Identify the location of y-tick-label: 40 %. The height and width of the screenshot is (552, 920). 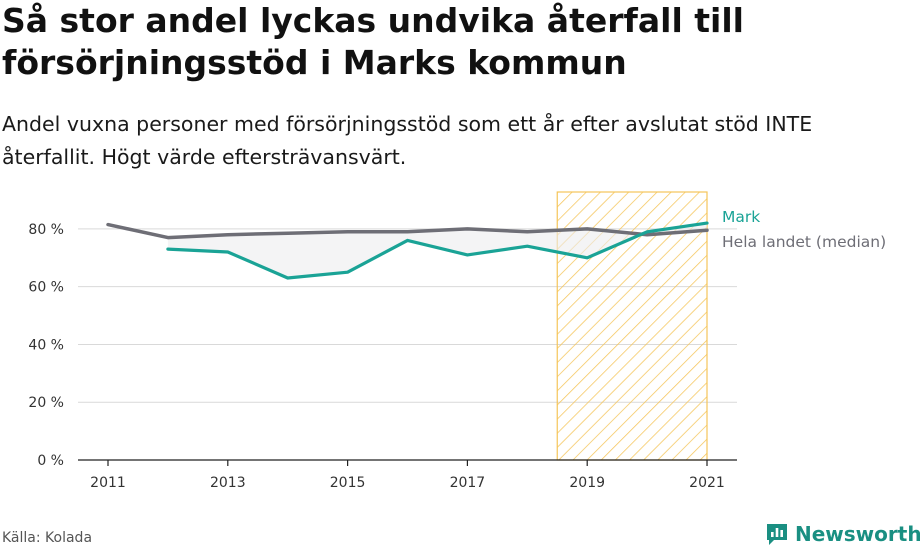
(46, 345).